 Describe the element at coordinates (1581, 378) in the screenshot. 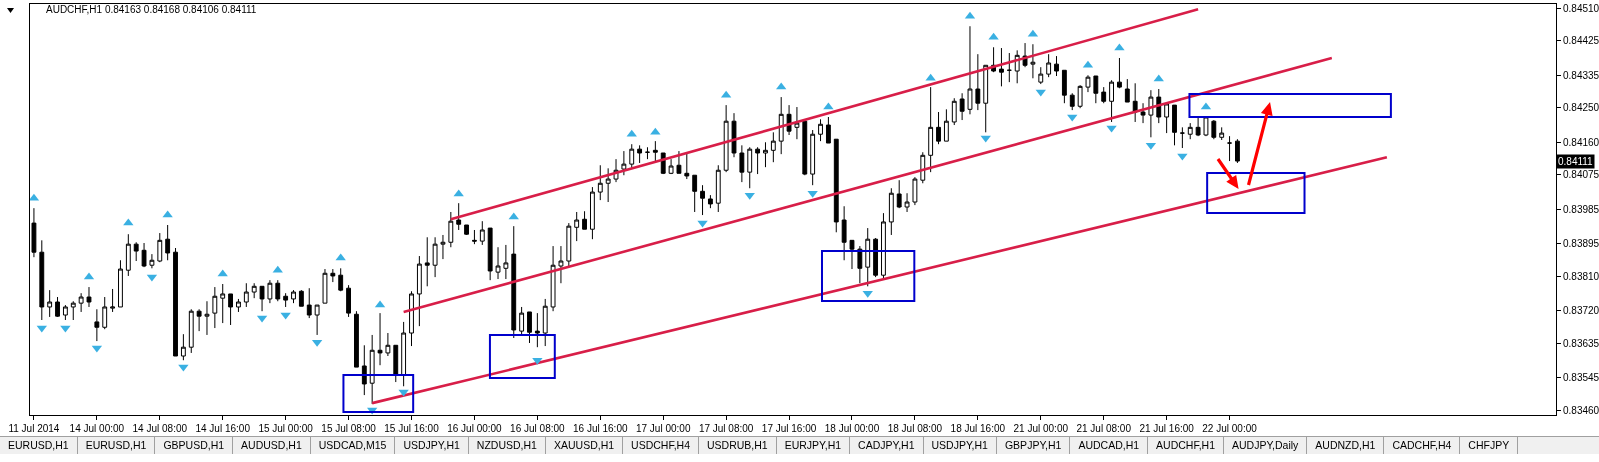

I see `y-tick-label: 0.83545` at that location.